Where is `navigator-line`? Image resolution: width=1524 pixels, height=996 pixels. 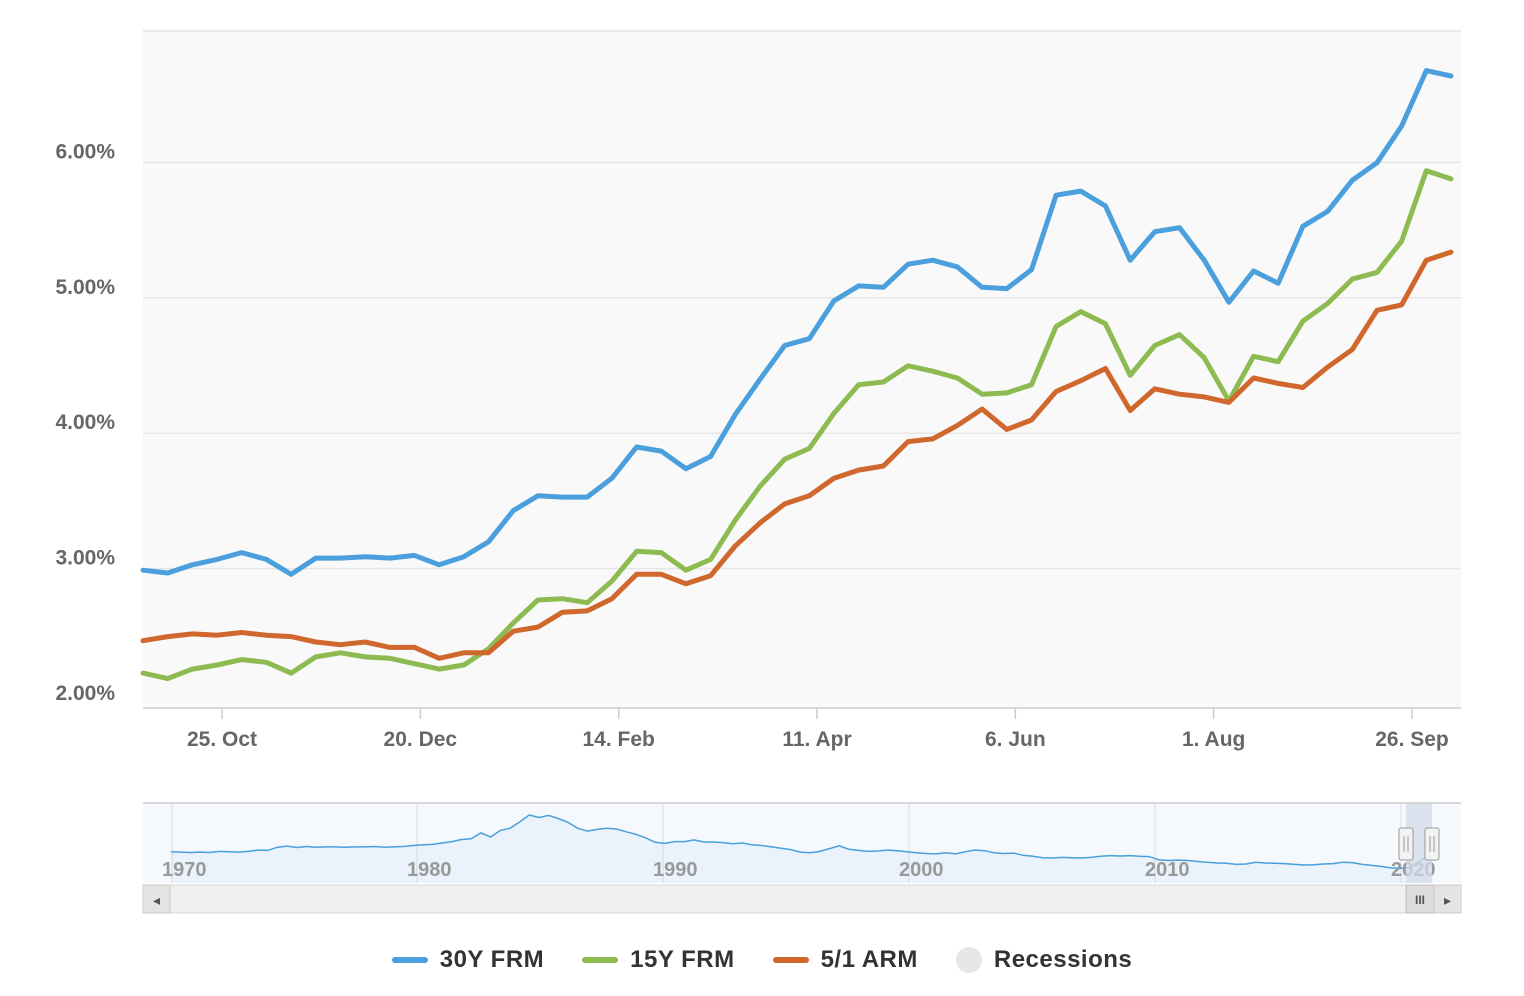 navigator-line is located at coordinates (800, 841).